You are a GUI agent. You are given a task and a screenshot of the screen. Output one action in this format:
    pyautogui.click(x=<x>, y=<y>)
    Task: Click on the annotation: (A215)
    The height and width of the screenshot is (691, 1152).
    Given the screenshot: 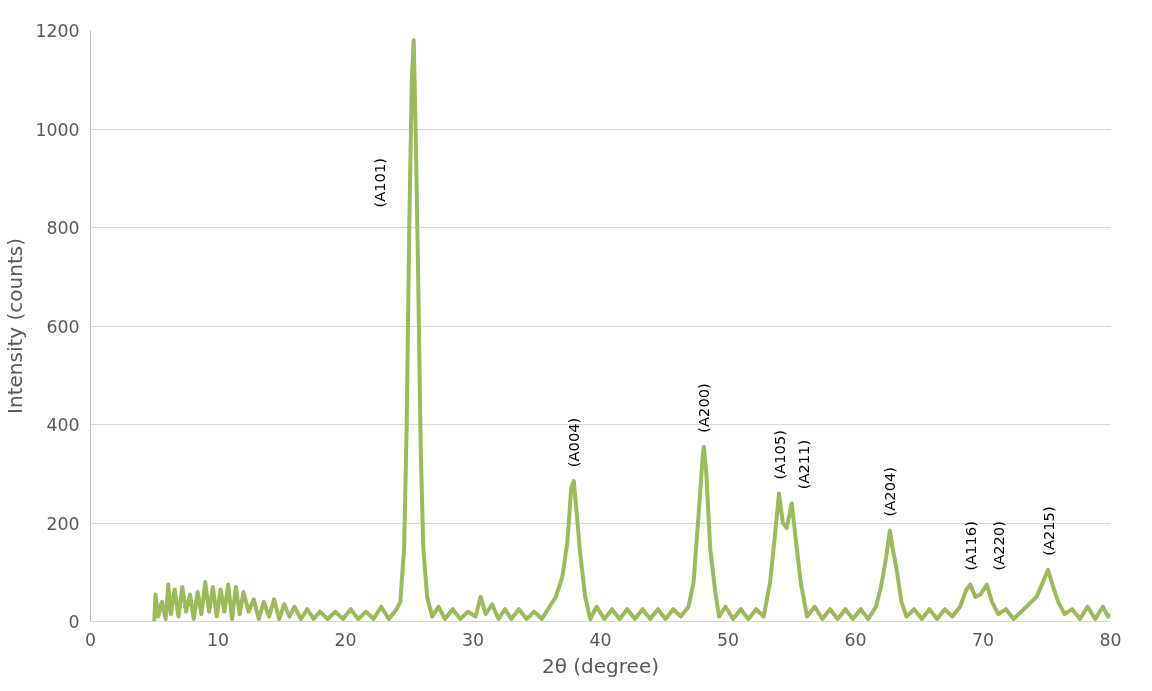 What is the action you would take?
    pyautogui.click(x=1048, y=531)
    